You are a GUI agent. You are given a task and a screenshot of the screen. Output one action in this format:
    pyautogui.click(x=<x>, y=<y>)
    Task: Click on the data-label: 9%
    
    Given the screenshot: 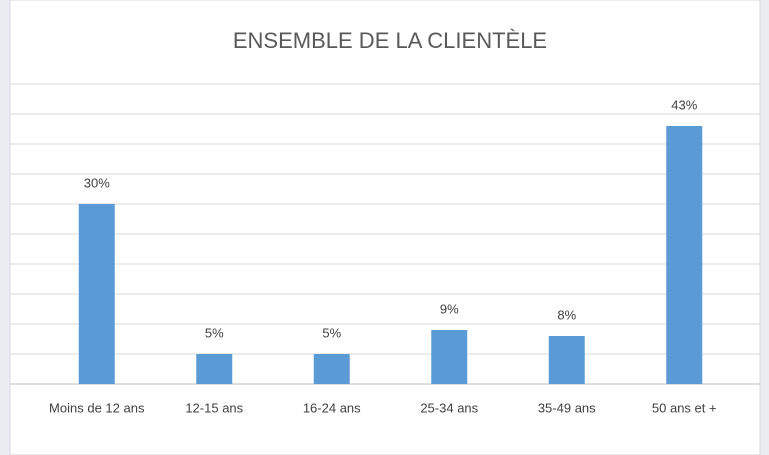 What is the action you would take?
    pyautogui.click(x=449, y=308)
    